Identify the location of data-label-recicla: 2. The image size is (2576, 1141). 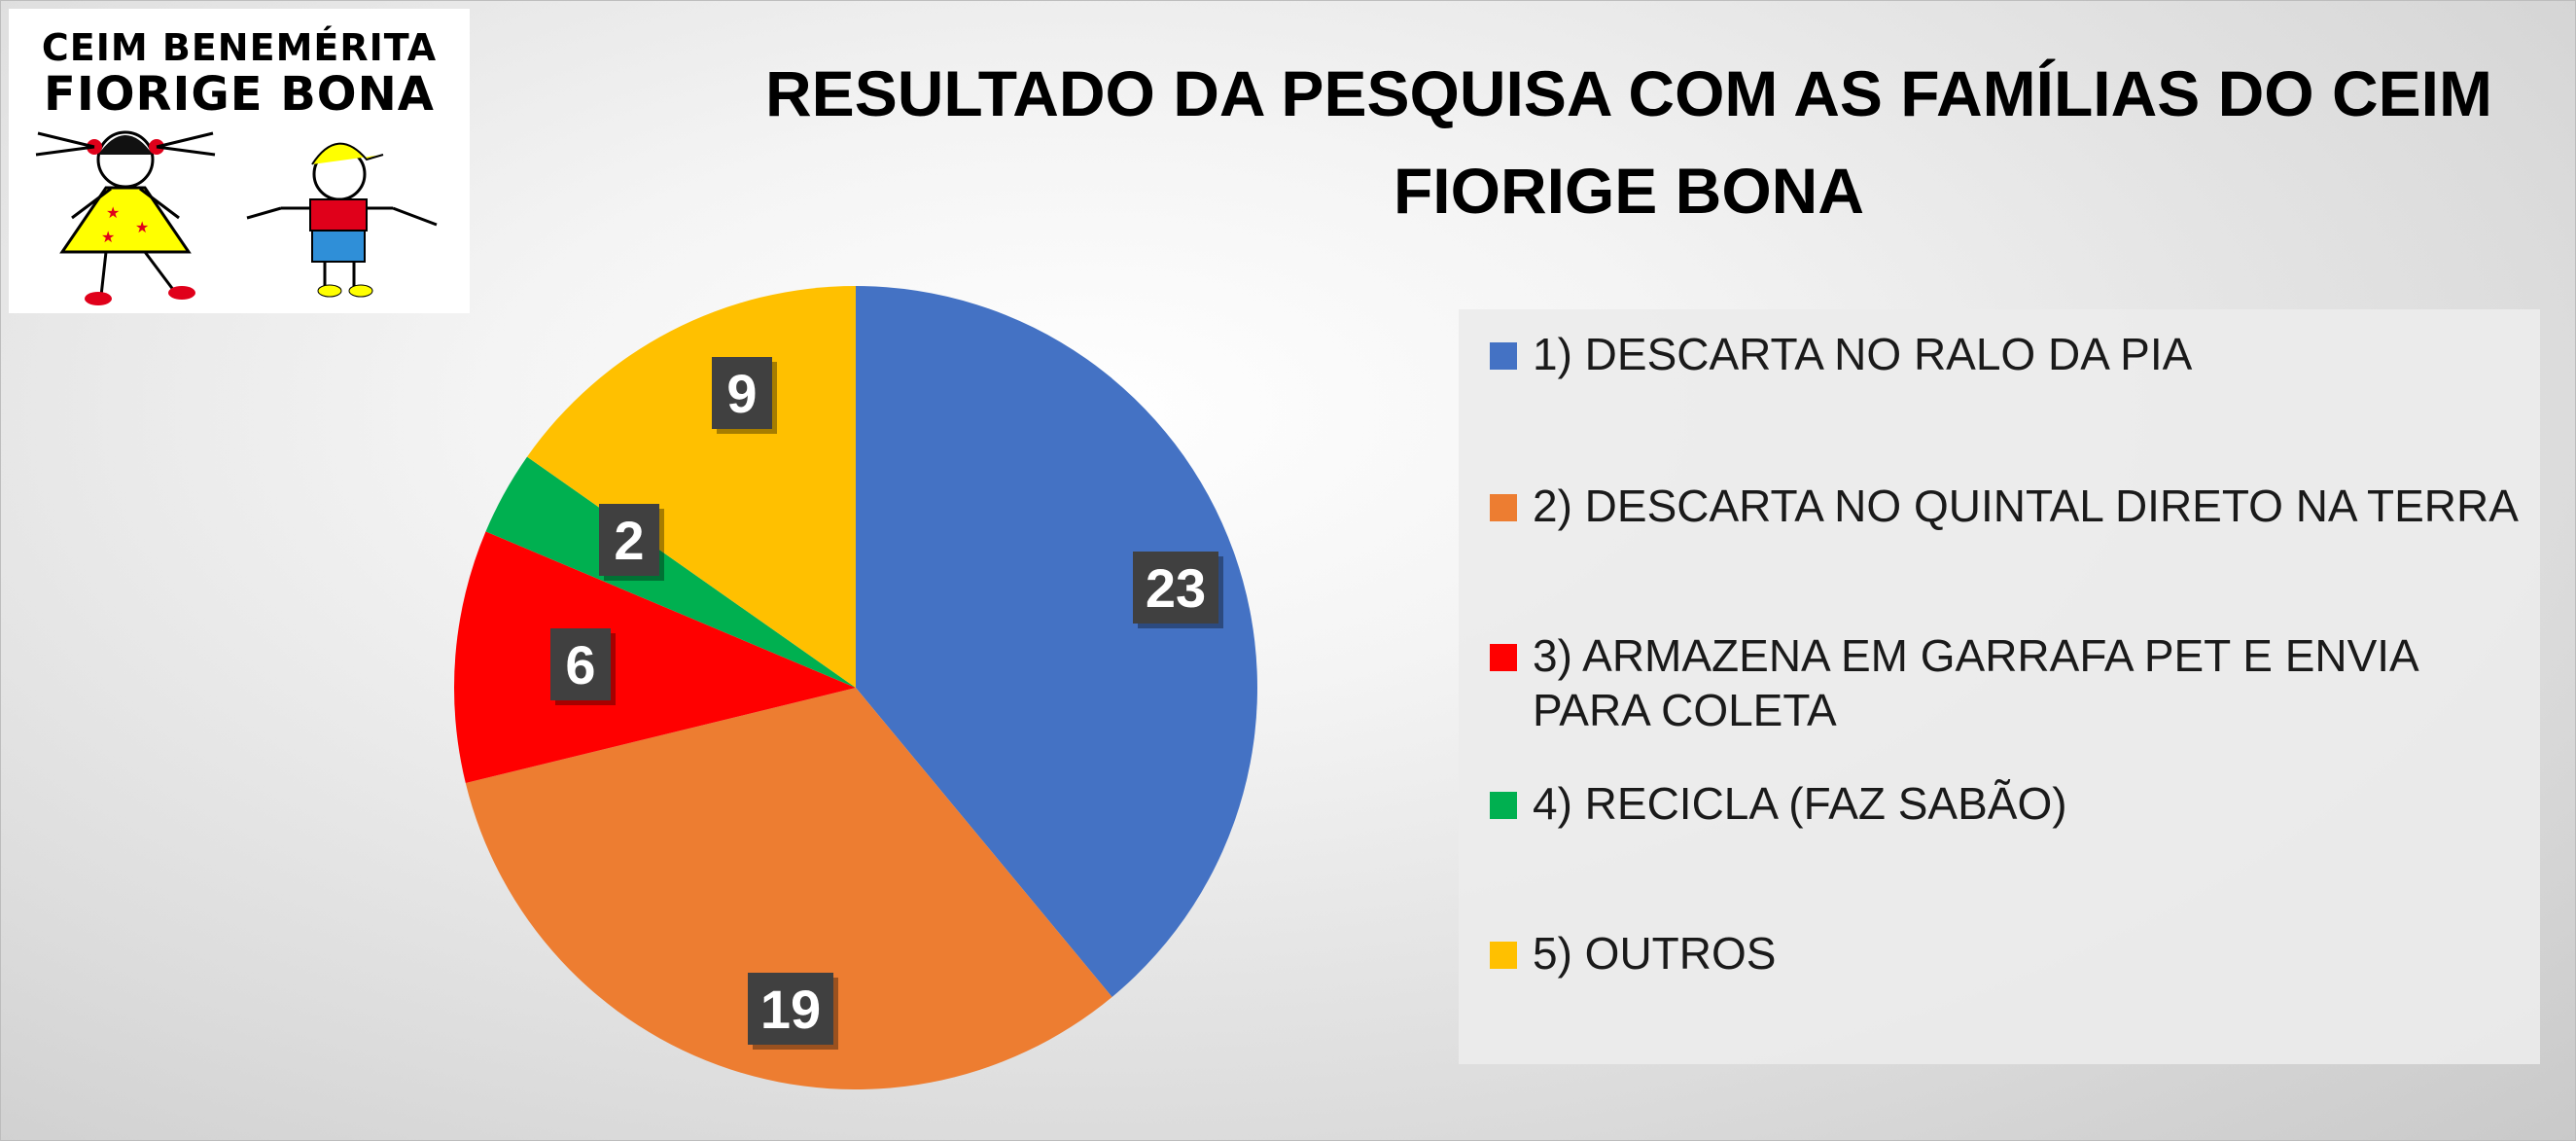
(632, 543).